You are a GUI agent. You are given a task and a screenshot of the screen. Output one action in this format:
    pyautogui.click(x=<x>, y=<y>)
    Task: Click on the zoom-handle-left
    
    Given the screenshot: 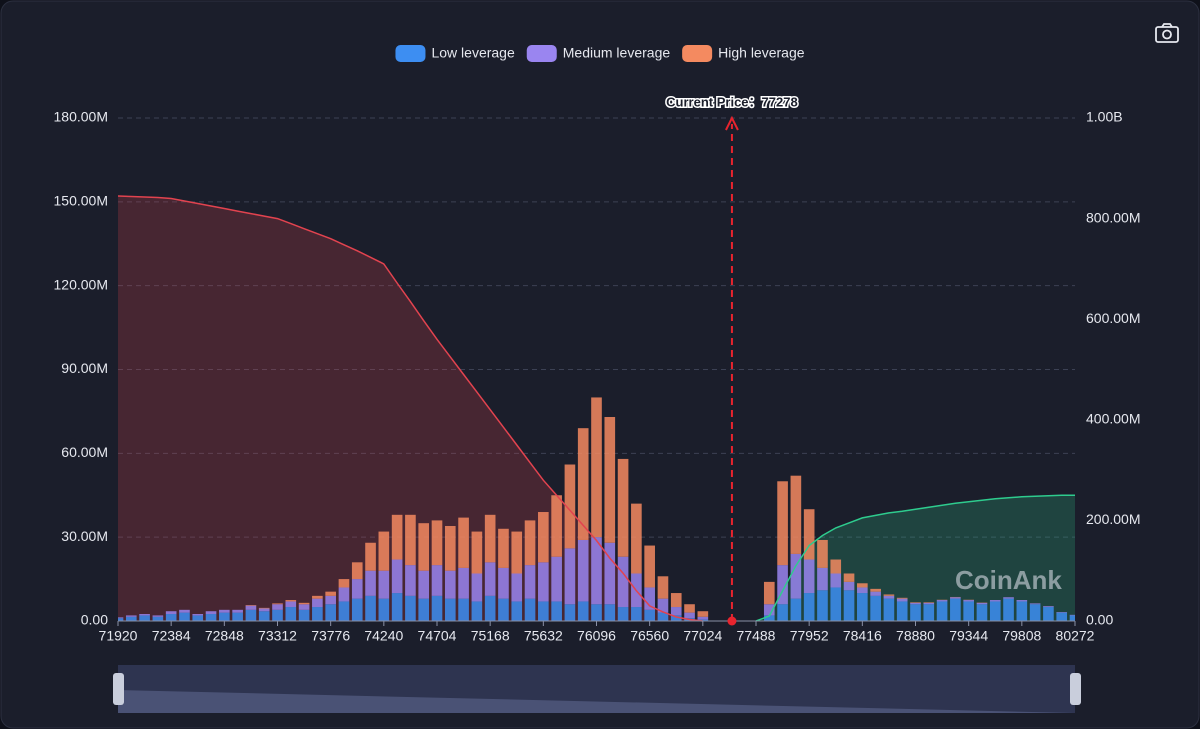 What is the action you would take?
    pyautogui.click(x=118, y=689)
    